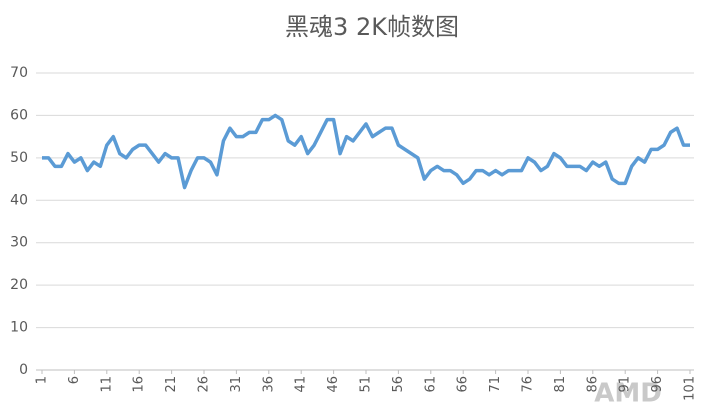 This screenshot has height=415, width=705. I want to click on x-tick-label: 21, so click(171, 384).